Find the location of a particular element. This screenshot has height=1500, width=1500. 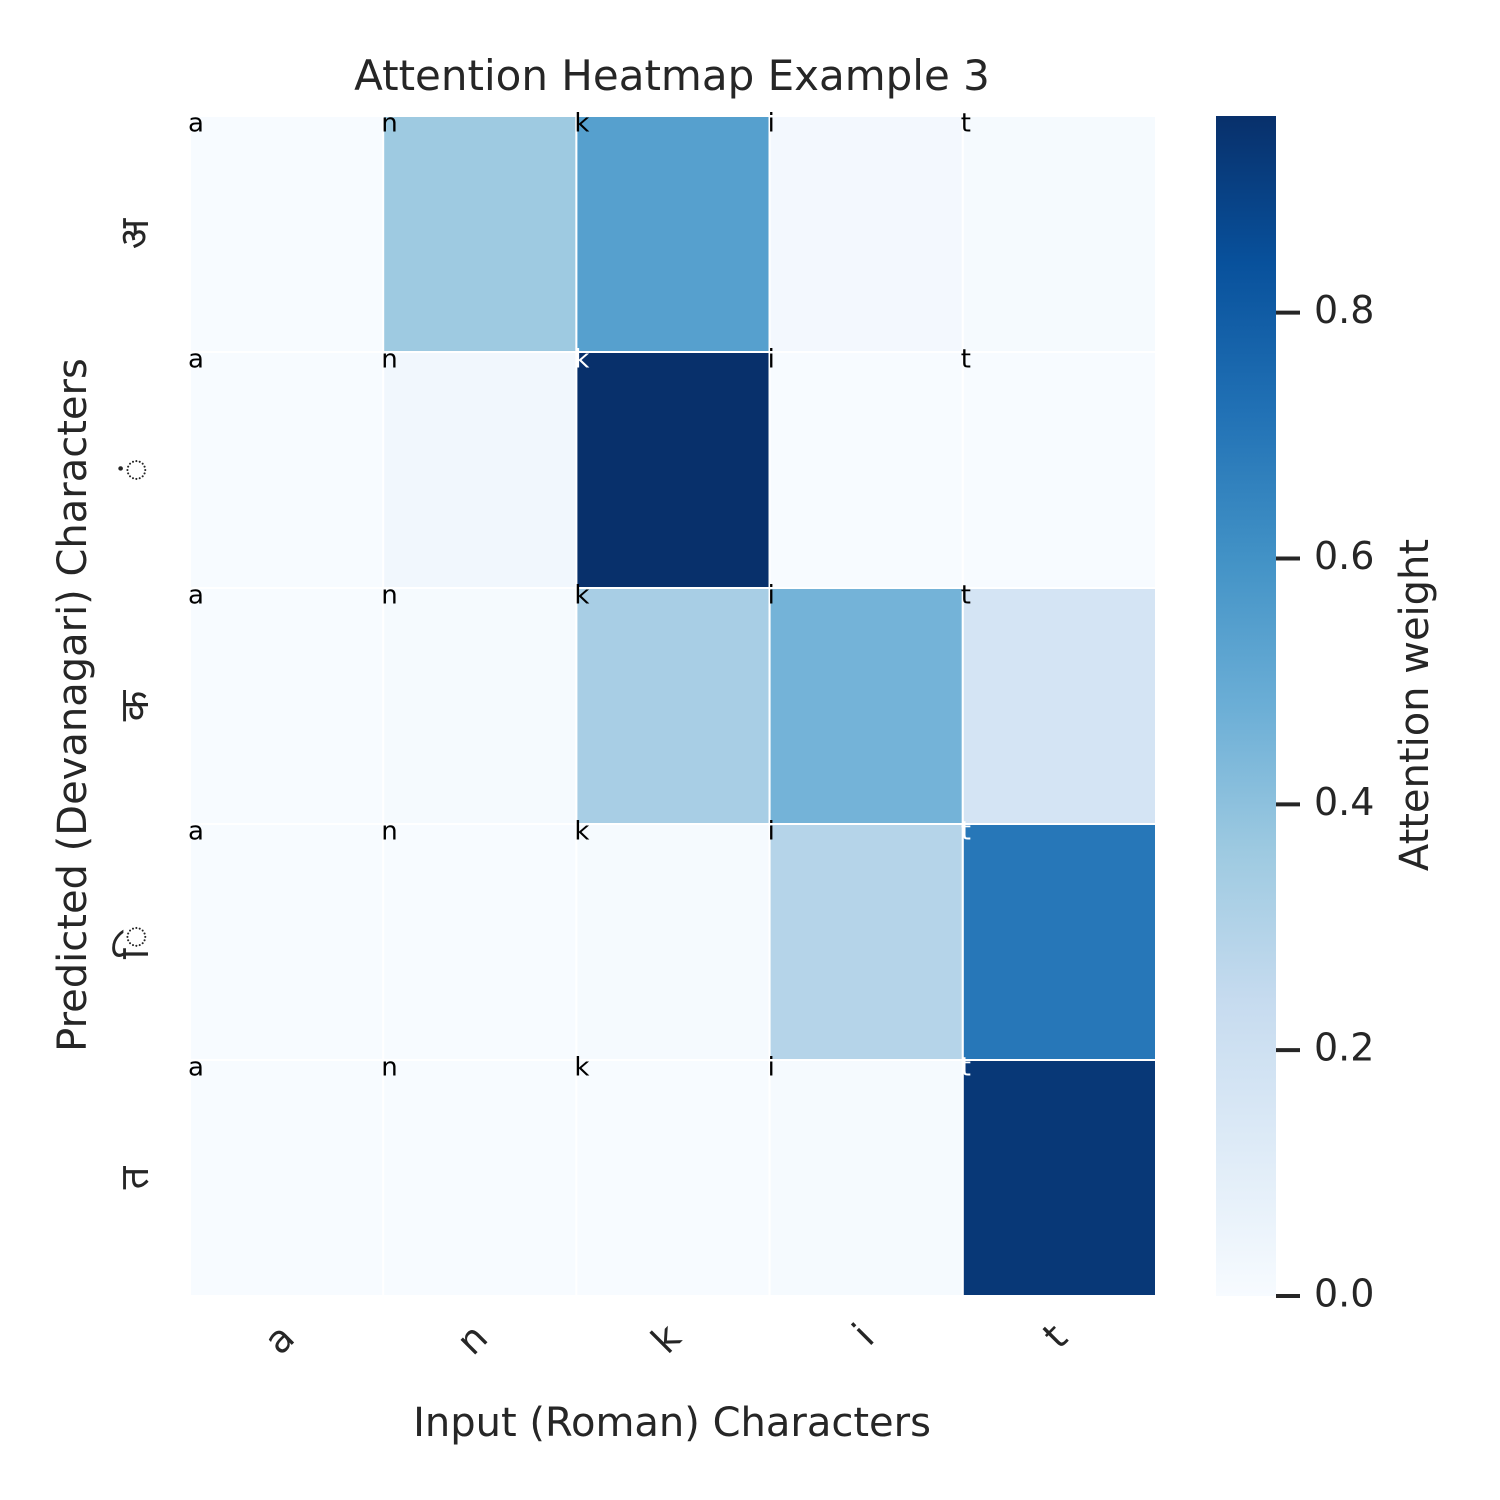

x-tick-label: k is located at coordinates (666, 1338).